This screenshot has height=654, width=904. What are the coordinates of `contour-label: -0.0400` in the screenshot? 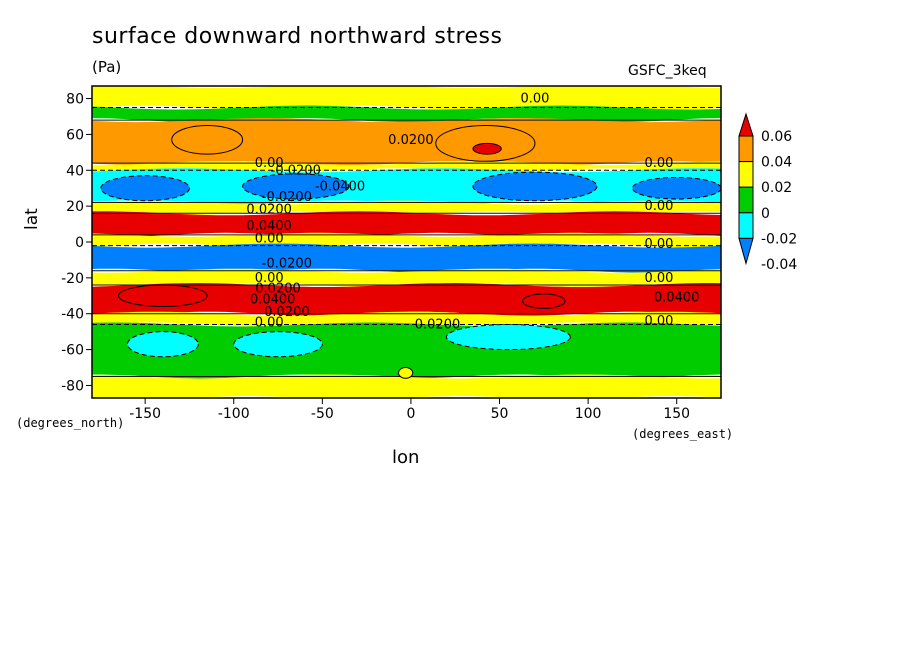 It's located at (340, 186).